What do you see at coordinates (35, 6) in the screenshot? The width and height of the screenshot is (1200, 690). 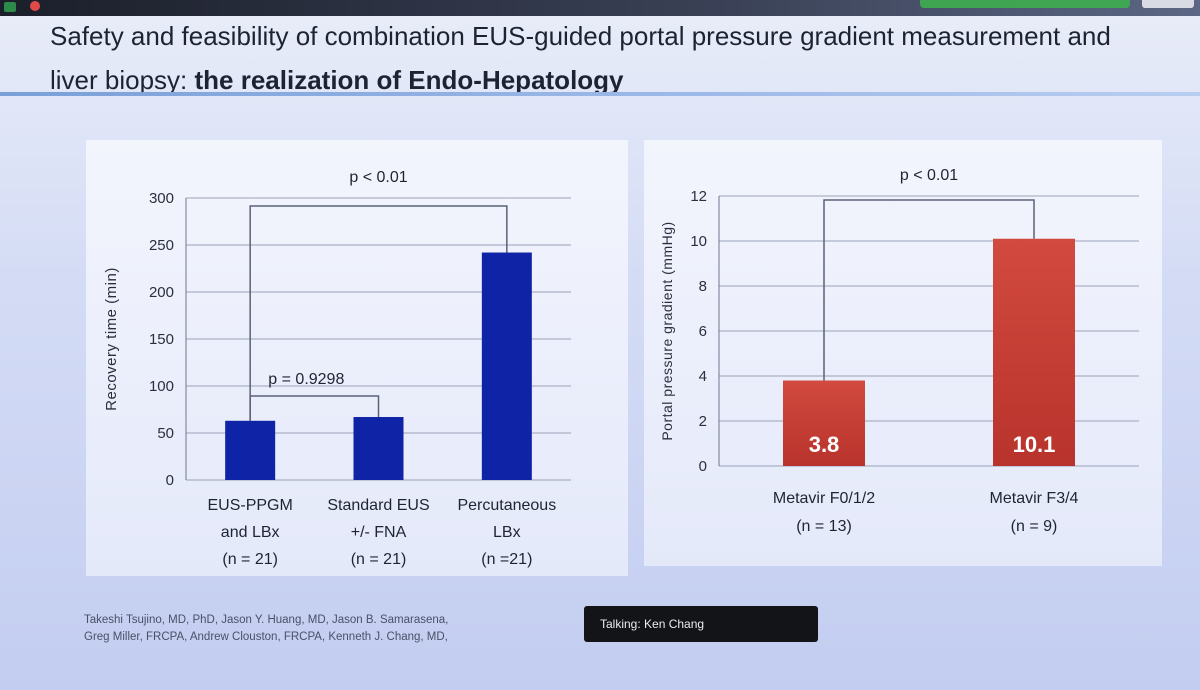 I see `record-icon` at bounding box center [35, 6].